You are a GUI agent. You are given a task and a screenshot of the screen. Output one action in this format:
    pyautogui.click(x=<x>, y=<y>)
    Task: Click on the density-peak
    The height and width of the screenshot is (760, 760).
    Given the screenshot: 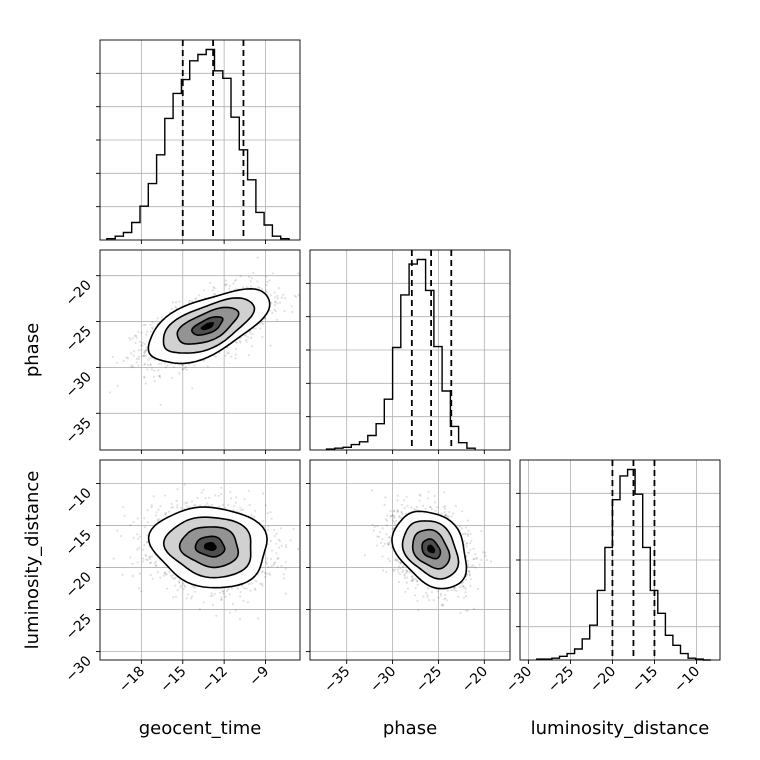 What is the action you would take?
    pyautogui.click(x=210, y=546)
    